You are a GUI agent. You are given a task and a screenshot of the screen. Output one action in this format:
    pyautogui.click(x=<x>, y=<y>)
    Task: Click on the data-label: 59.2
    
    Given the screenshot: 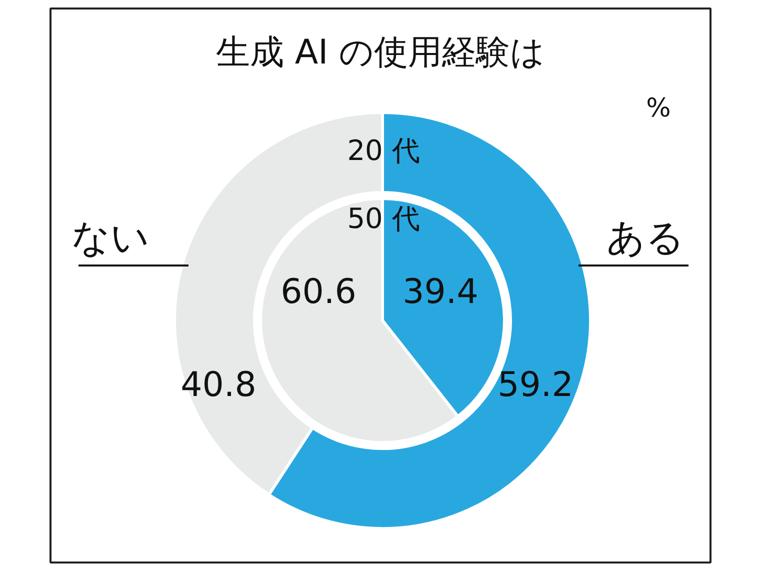 What is the action you would take?
    pyautogui.click(x=536, y=385)
    